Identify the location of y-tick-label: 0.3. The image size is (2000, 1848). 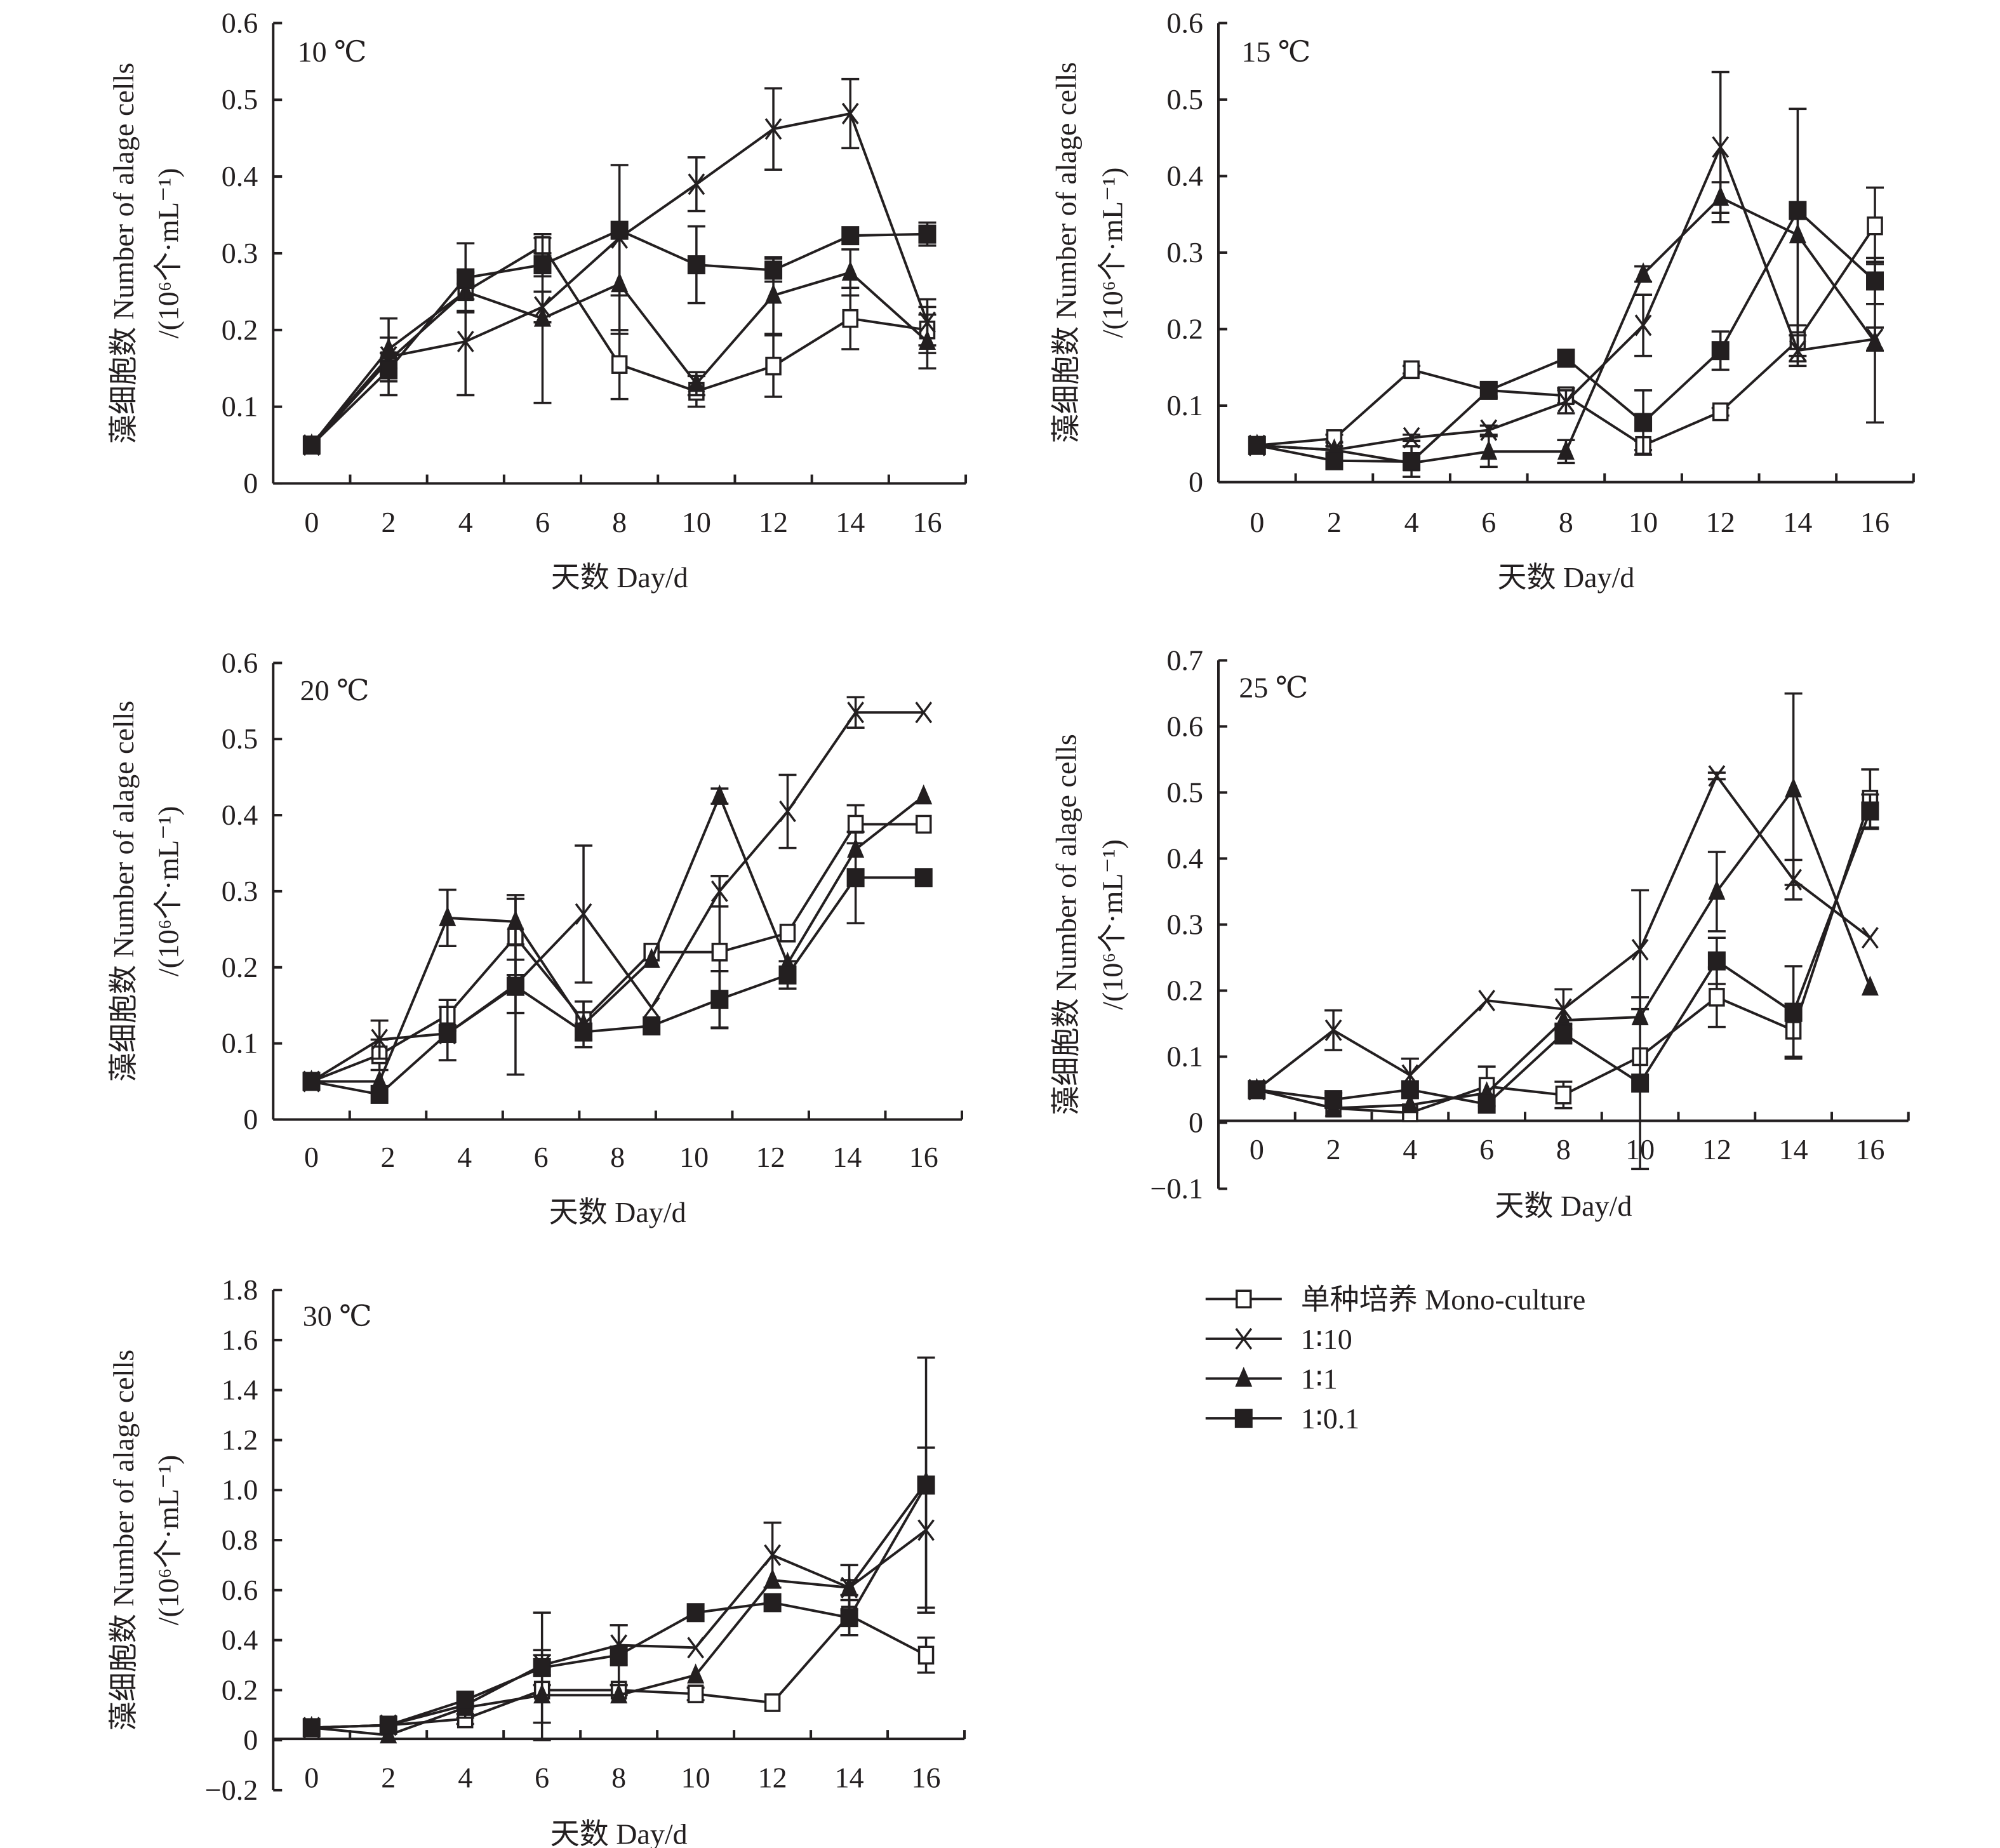
(240, 253).